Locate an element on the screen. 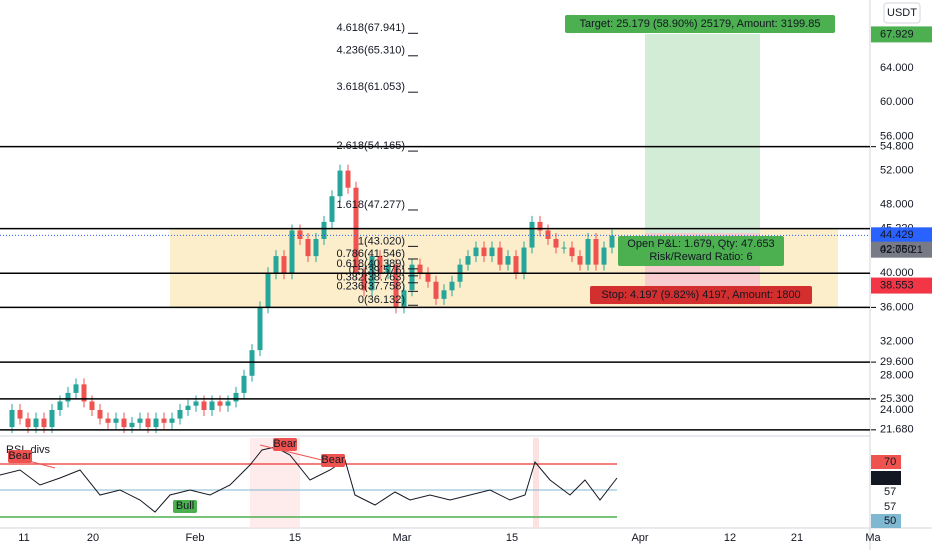 The width and height of the screenshot is (932, 550). level-label: 25.300 is located at coordinates (897, 399).